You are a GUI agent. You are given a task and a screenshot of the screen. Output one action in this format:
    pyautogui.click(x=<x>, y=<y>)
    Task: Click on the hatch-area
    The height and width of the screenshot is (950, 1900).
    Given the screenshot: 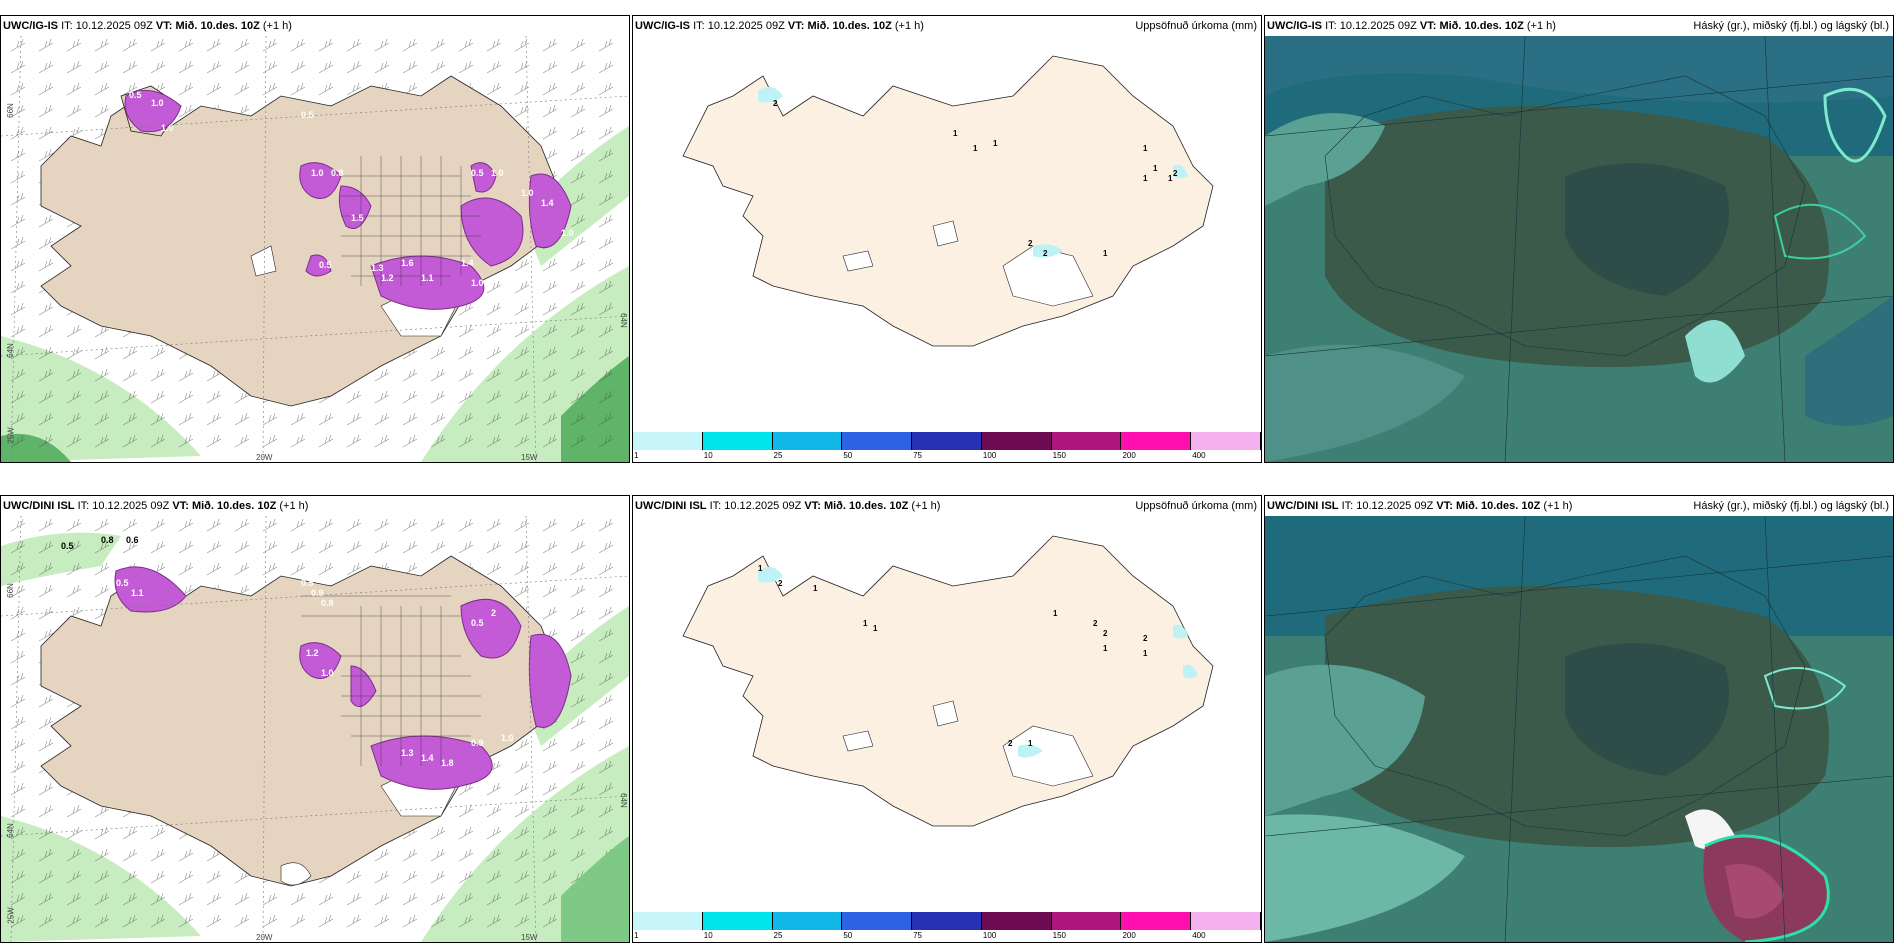 What is the action you would take?
    pyautogui.click(x=411, y=221)
    